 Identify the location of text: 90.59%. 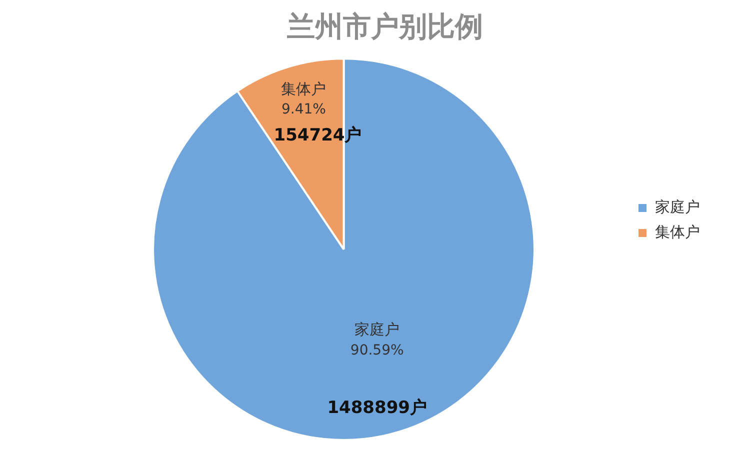
(377, 350).